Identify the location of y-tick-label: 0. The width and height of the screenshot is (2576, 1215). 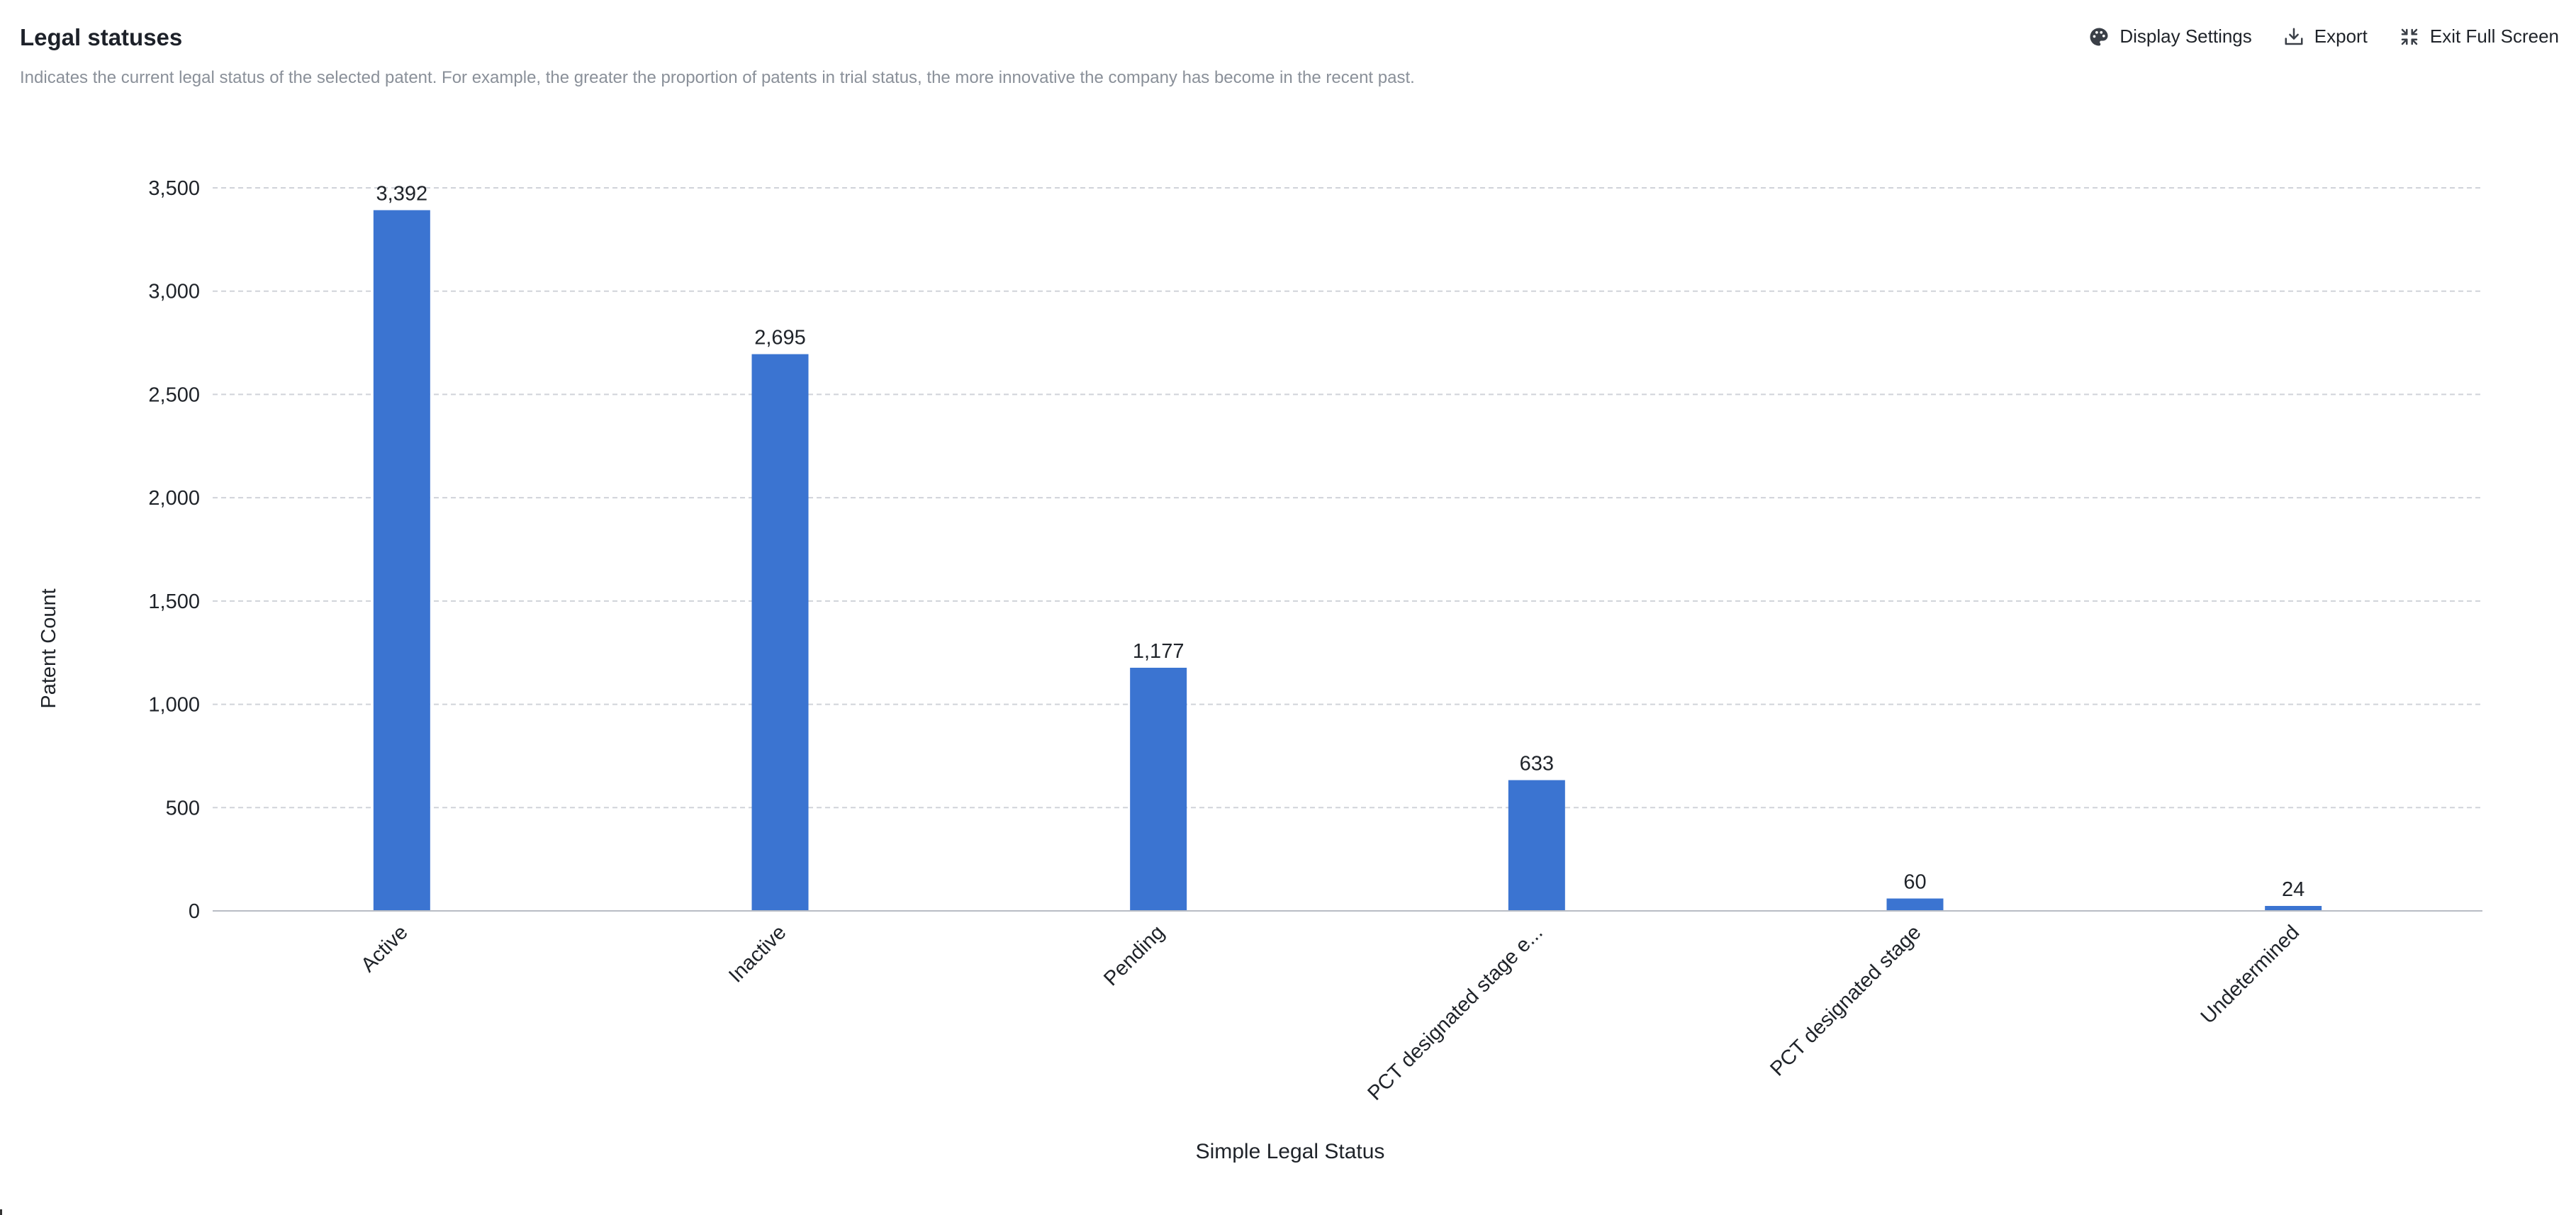
(195, 911).